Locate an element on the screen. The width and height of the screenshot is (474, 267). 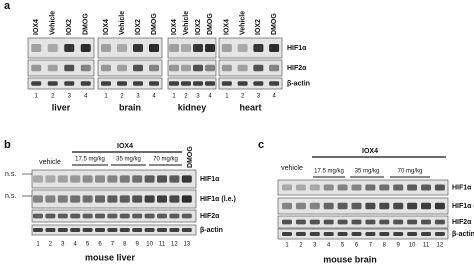
lane-header: IOX4 is located at coordinates (36, 27).